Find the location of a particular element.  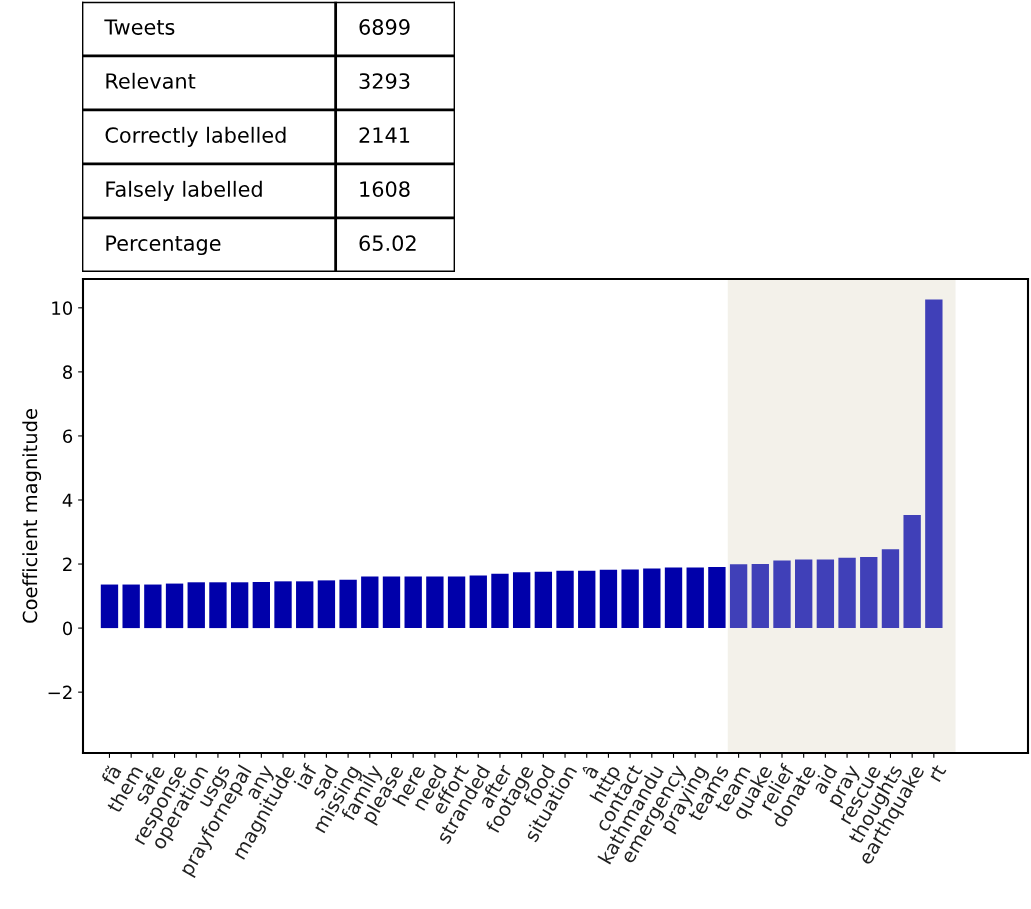

y-axis-title: Coefficient magnitude is located at coordinates (32, 516).